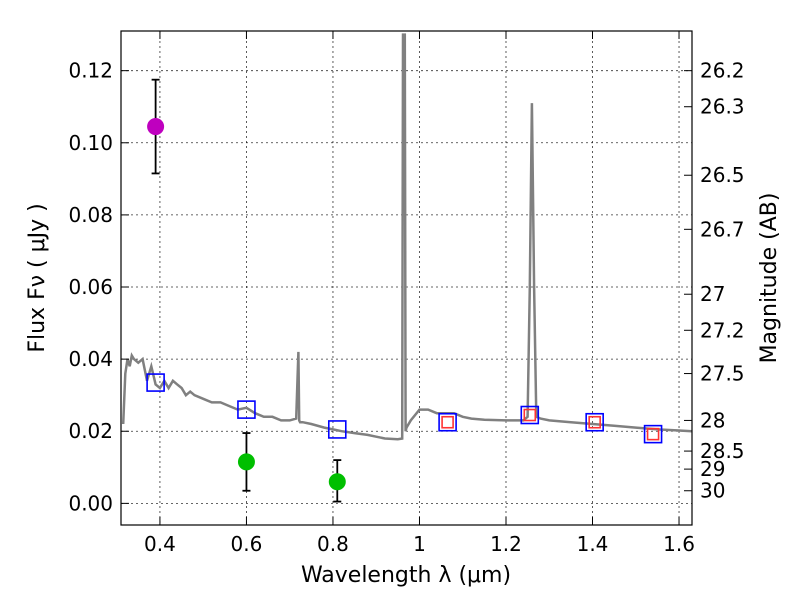 The image size is (800, 600). What do you see at coordinates (90, 503) in the screenshot?
I see `y-tick-label: 0.00` at bounding box center [90, 503].